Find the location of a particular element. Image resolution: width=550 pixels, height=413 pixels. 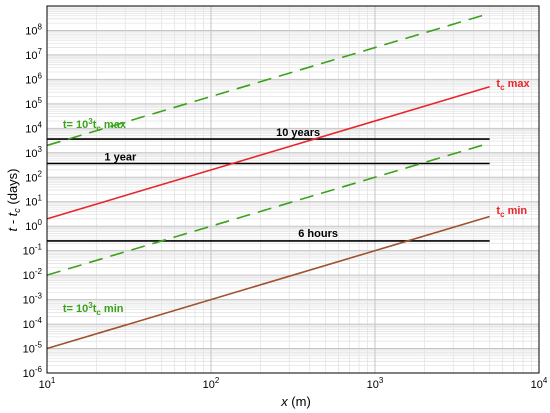

annotation-1000tc-max-label: t= 103tc max is located at coordinates (95, 125).